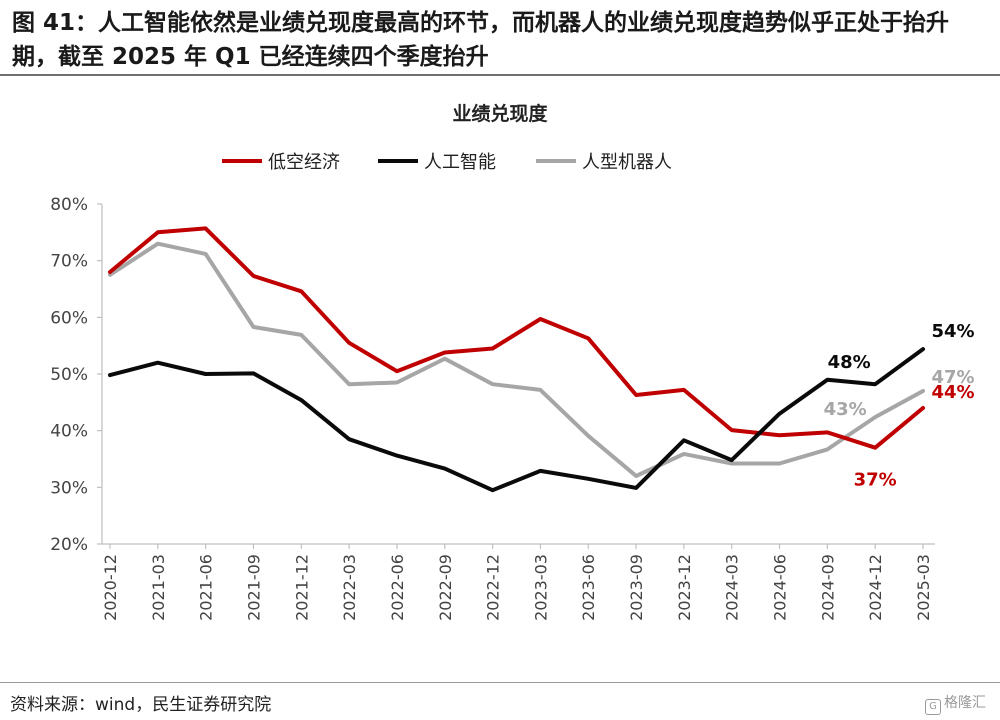  Describe the element at coordinates (460, 162) in the screenshot. I see `legend-label-1: 人工智能` at that location.